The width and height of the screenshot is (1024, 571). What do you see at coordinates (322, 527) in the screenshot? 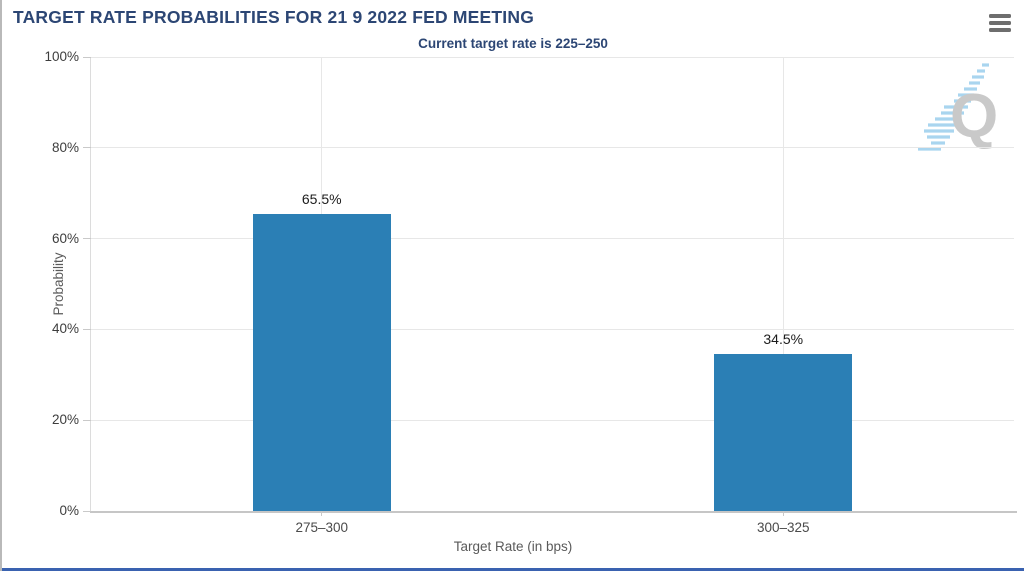
I see `x-tick-label: 275–300` at bounding box center [322, 527].